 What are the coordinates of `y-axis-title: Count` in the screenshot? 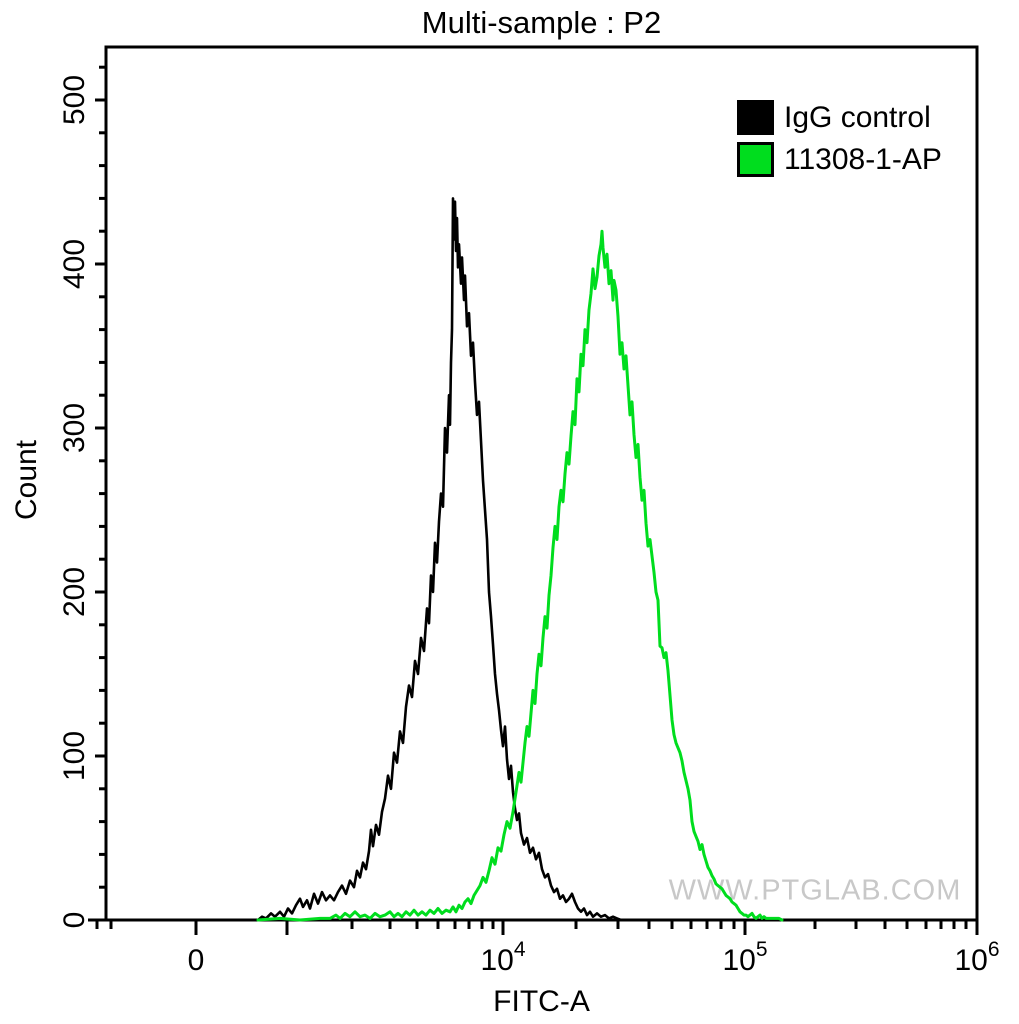 It's located at (26, 480).